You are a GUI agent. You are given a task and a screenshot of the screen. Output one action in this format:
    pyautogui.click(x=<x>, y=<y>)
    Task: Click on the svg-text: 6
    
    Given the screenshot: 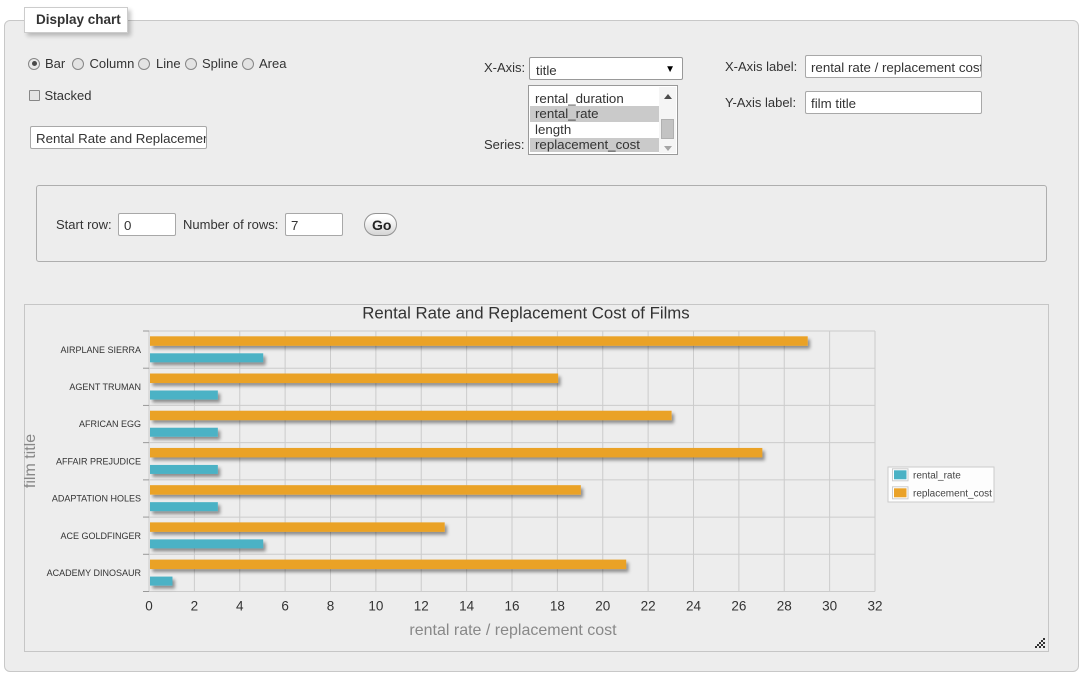 What is the action you would take?
    pyautogui.click(x=285, y=606)
    